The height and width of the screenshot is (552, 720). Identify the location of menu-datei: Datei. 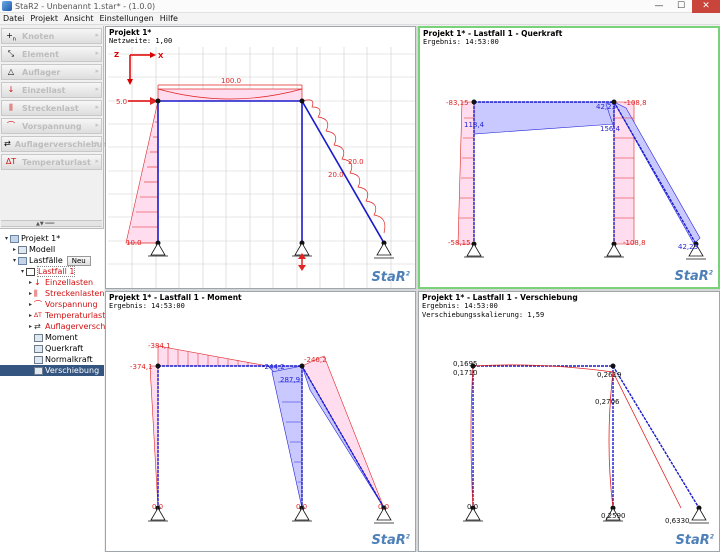
(14, 18).